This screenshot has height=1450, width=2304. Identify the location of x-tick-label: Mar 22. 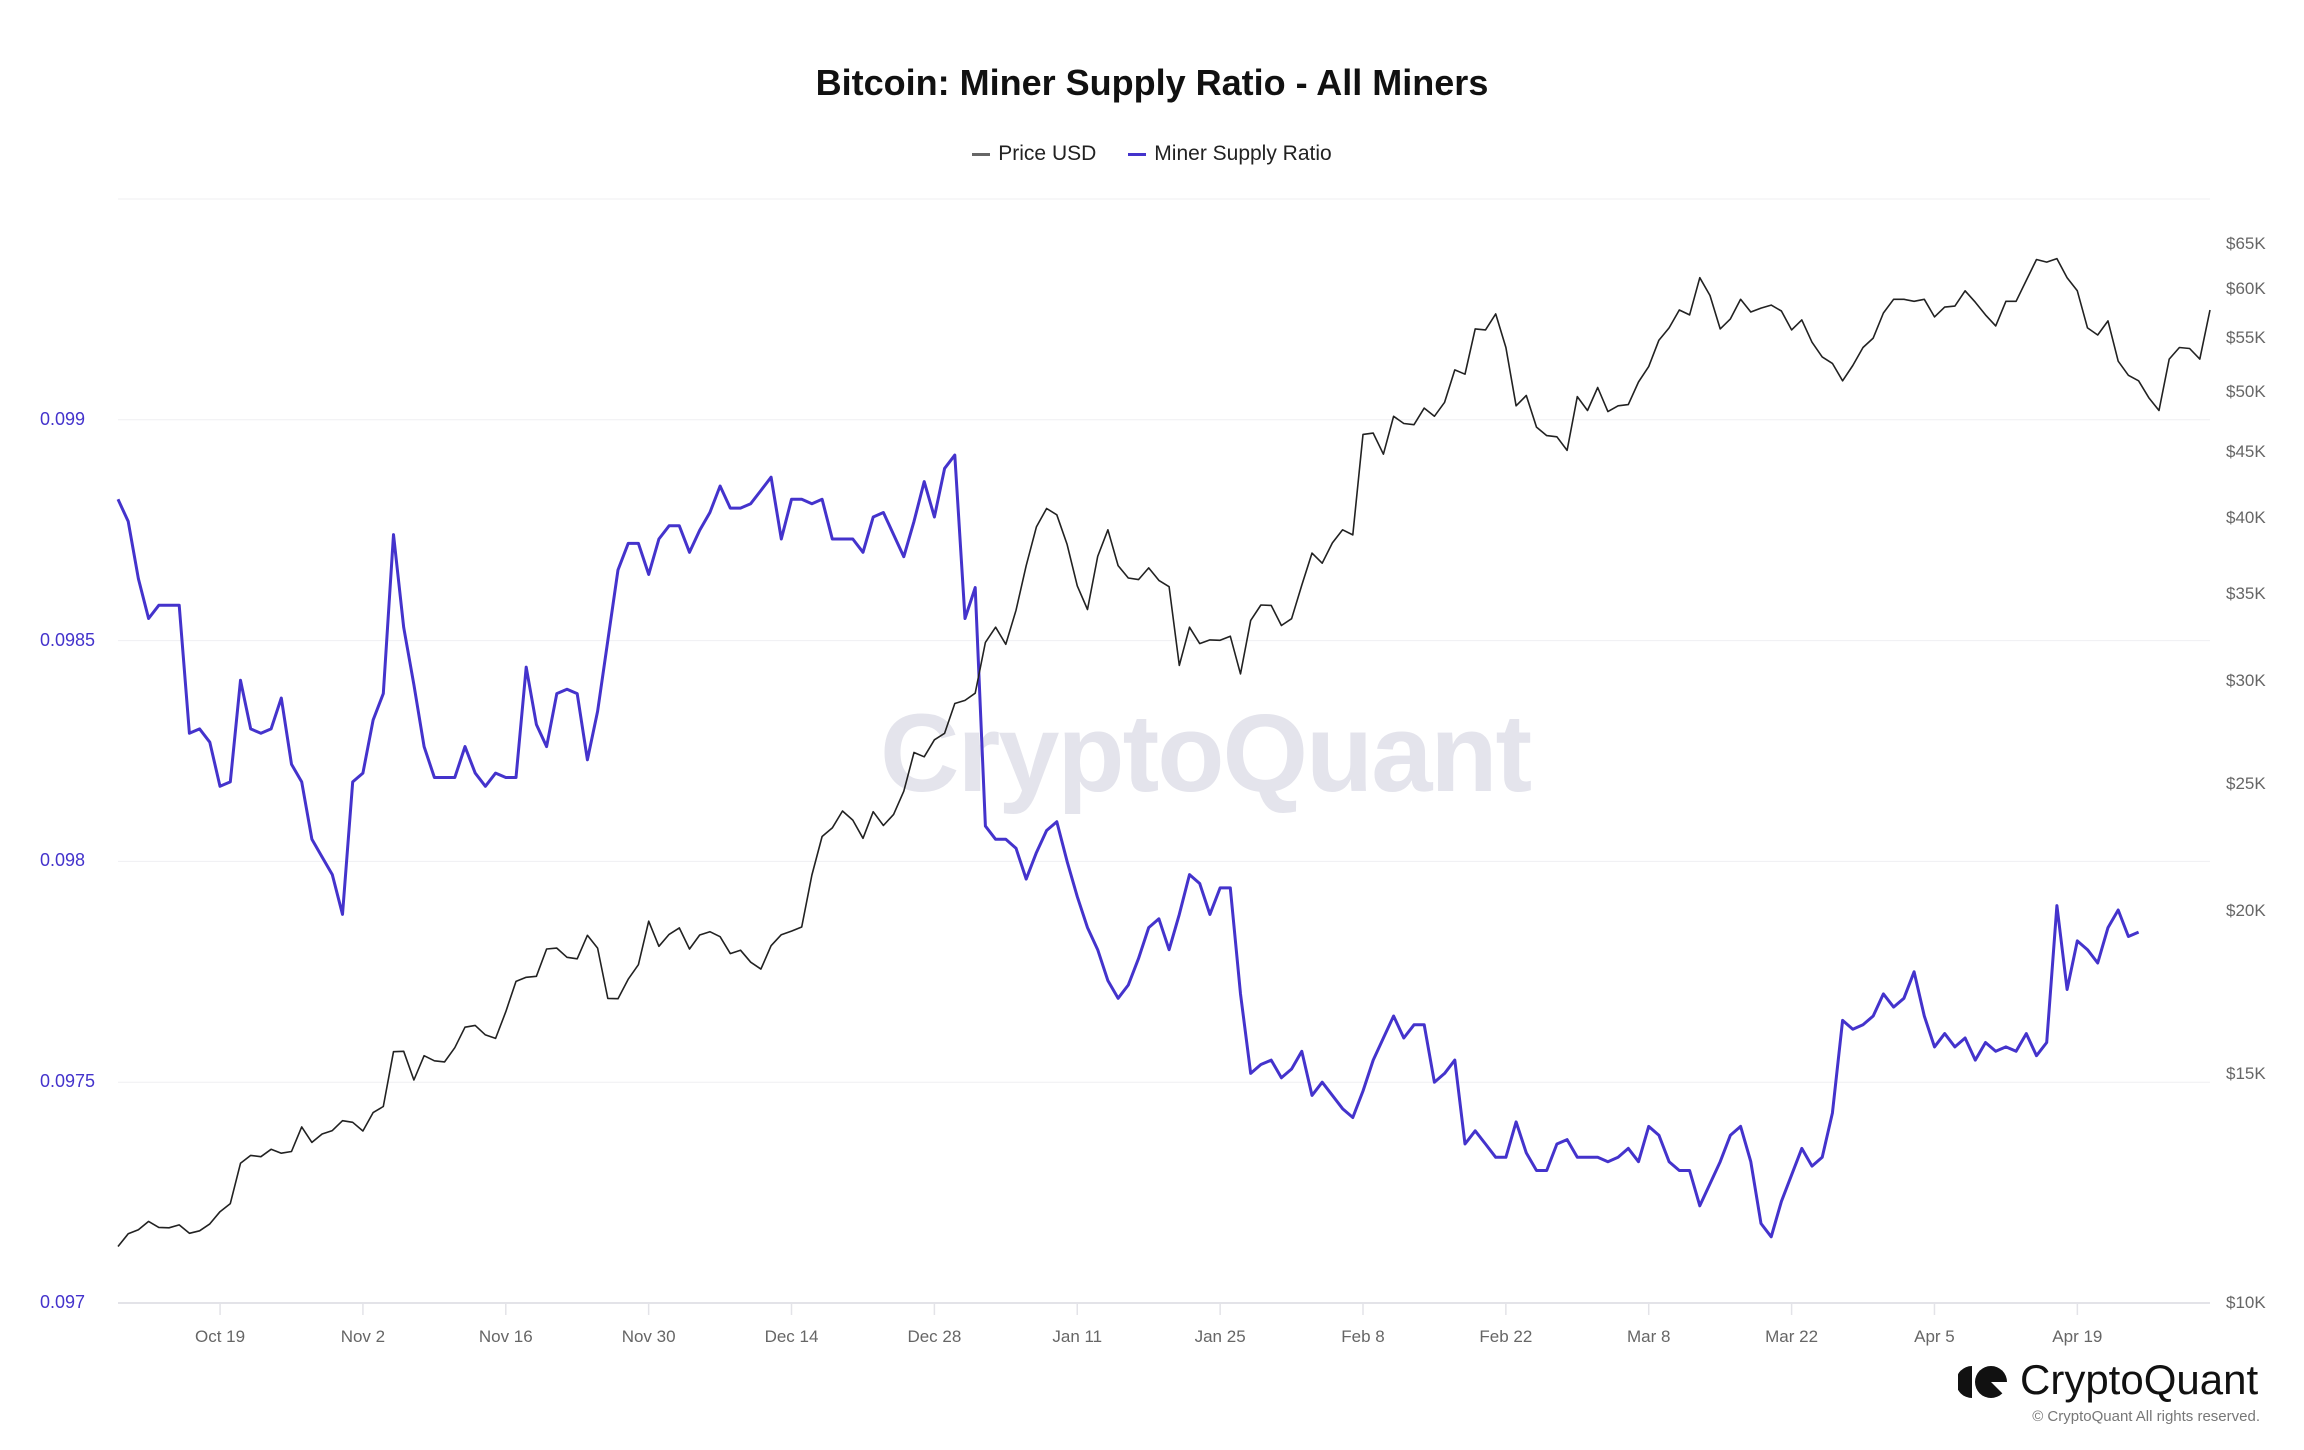
(1792, 1336).